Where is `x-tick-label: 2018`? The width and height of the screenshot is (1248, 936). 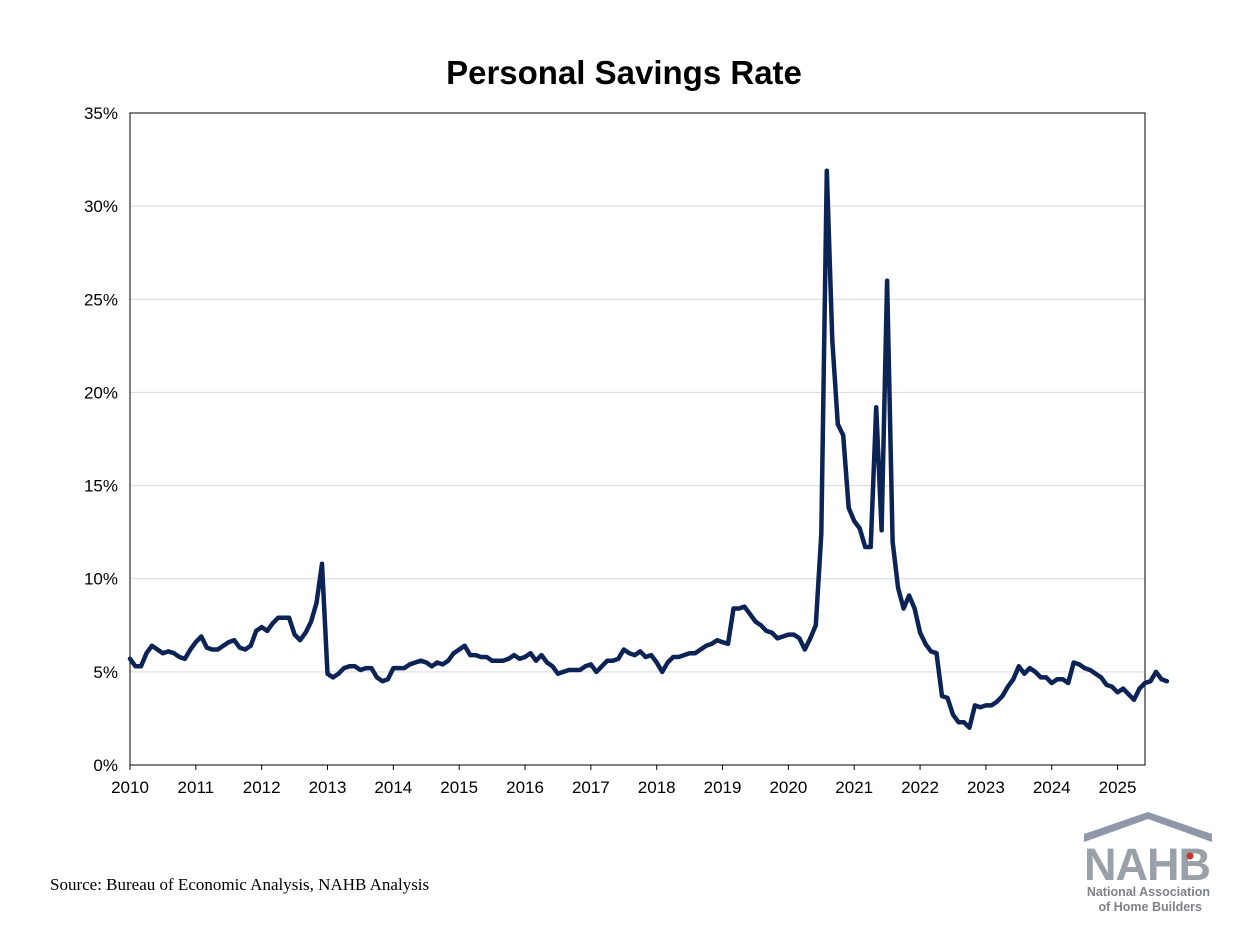
x-tick-label: 2018 is located at coordinates (657, 787).